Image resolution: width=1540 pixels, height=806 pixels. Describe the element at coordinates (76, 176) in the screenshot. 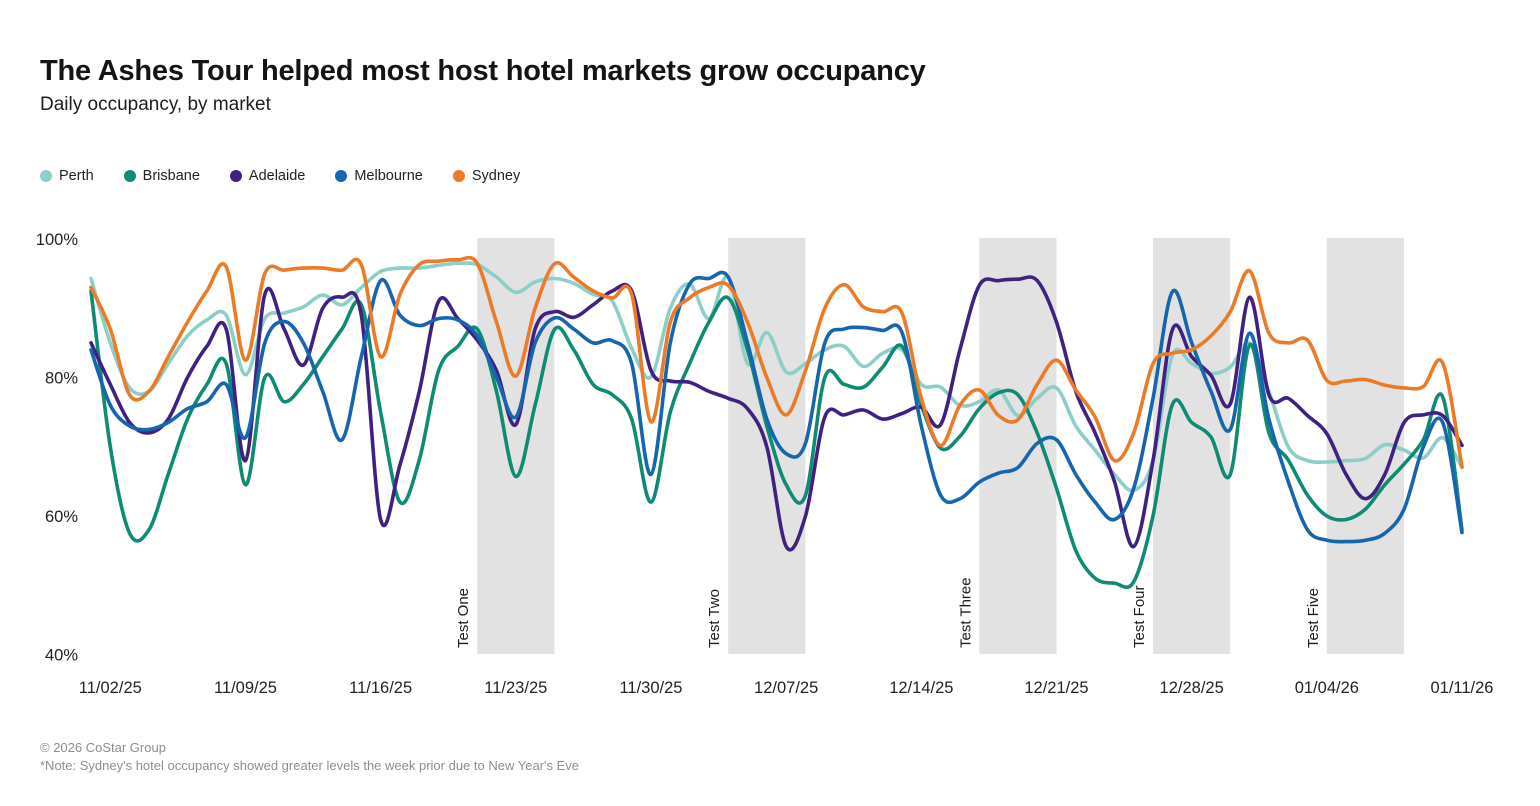

I see `legend-label-perth: Perth` at that location.